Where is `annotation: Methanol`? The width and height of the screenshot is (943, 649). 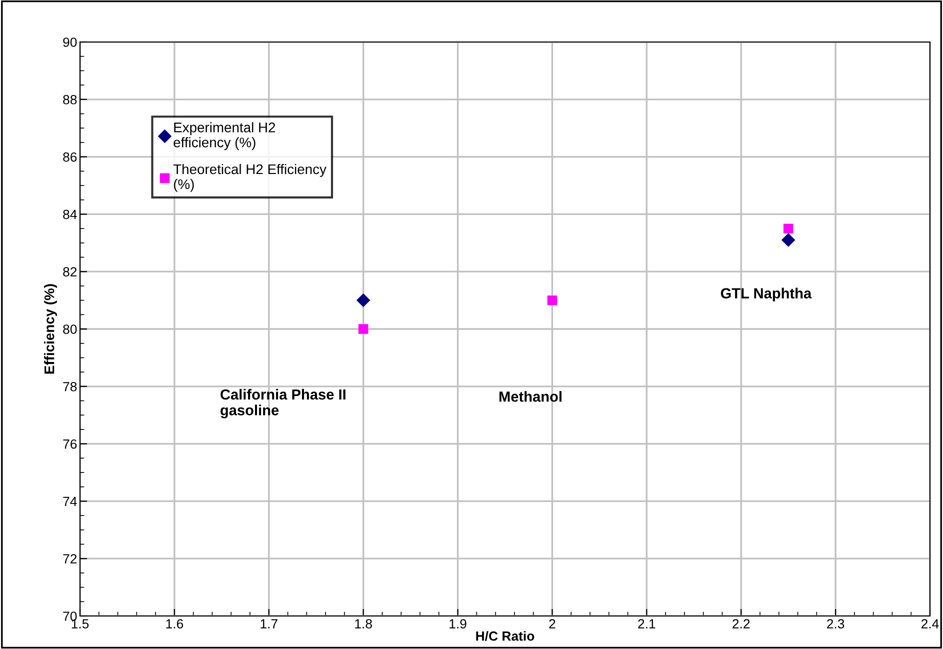 annotation: Methanol is located at coordinates (530, 396).